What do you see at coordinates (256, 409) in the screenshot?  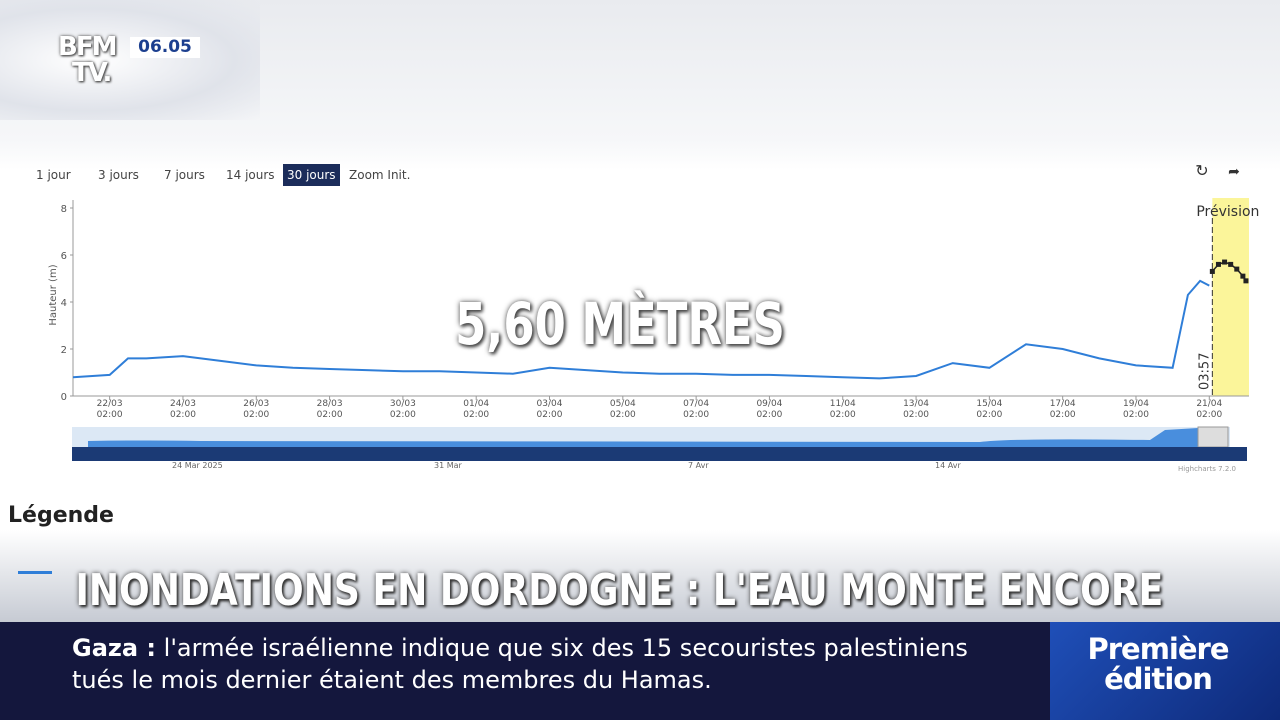 I see `x-tick-label: 26/03 02:00` at bounding box center [256, 409].